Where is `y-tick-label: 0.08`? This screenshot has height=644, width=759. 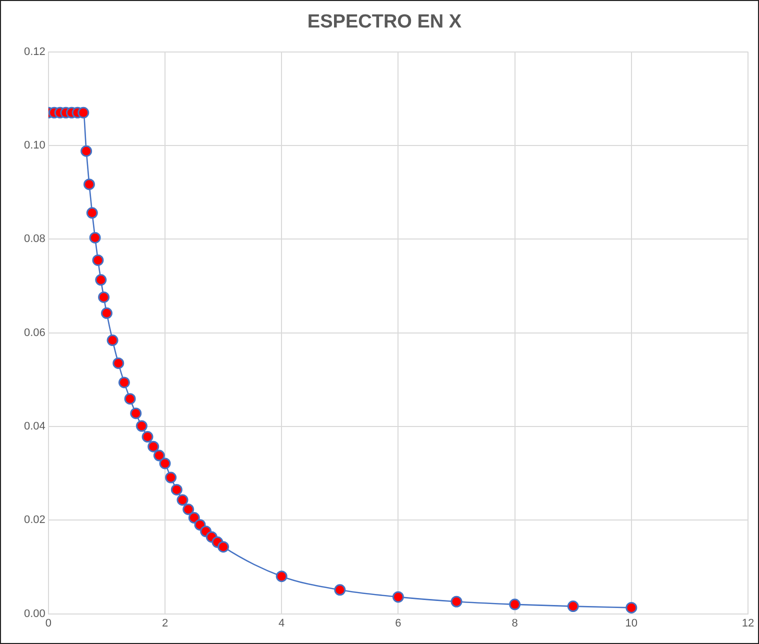
y-tick-label: 0.08 is located at coordinates (35, 239).